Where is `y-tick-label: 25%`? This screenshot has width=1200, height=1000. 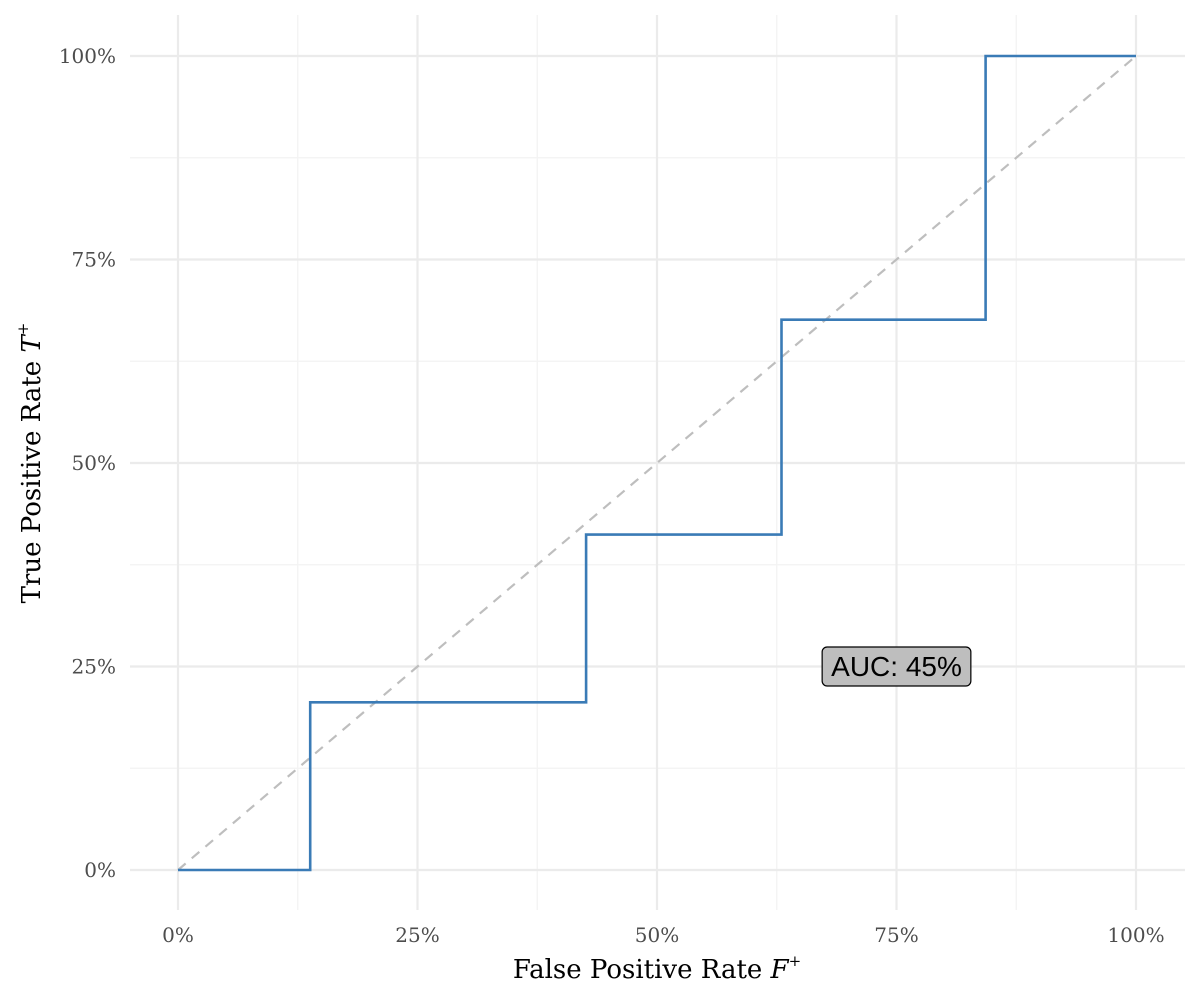 y-tick-label: 25% is located at coordinates (94, 667).